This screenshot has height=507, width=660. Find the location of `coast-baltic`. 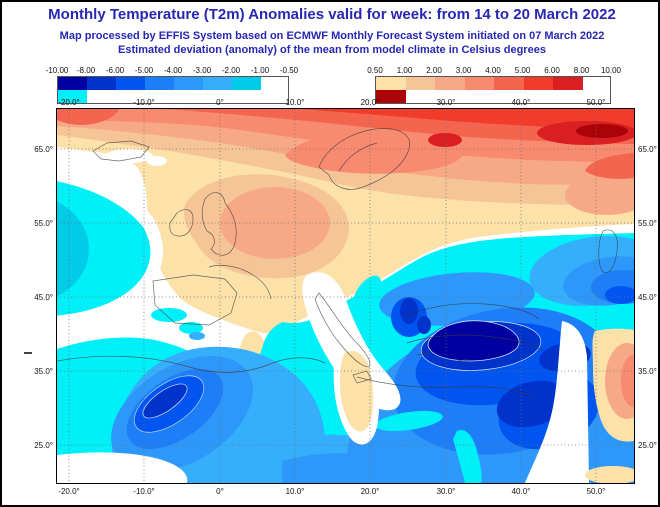

coast-baltic is located at coordinates (358, 157).